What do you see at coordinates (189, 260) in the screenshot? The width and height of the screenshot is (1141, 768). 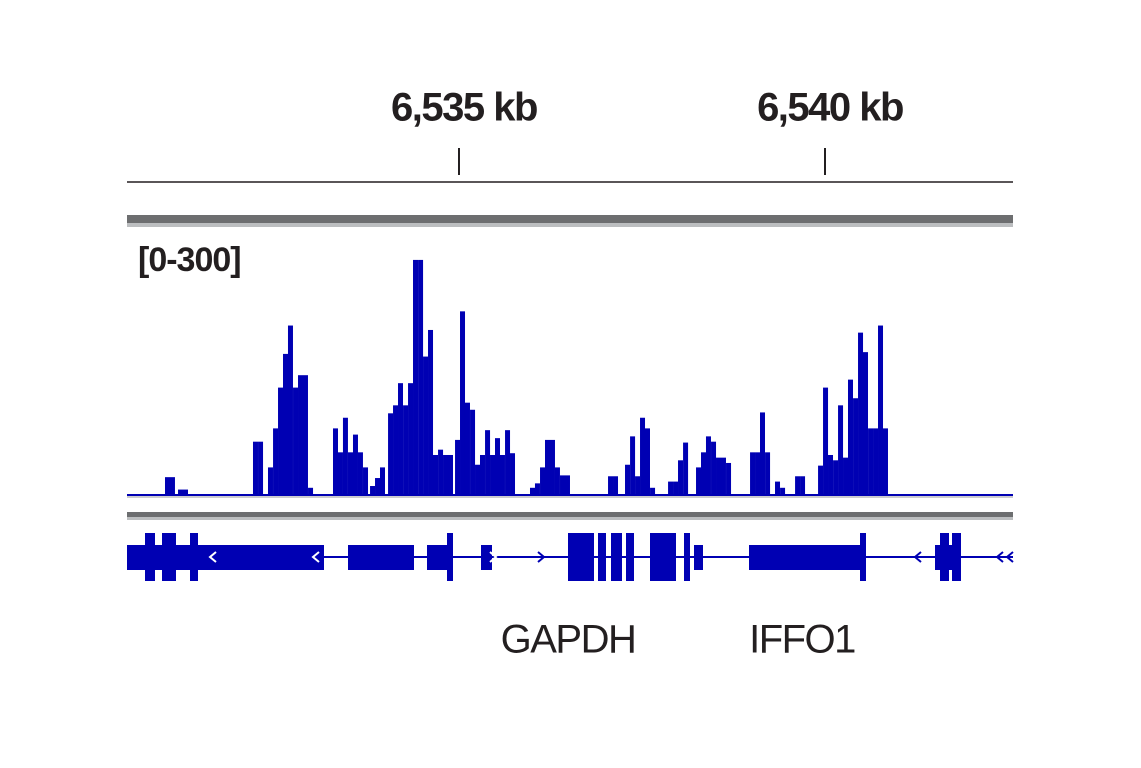 I see `data-range: [0-300]` at bounding box center [189, 260].